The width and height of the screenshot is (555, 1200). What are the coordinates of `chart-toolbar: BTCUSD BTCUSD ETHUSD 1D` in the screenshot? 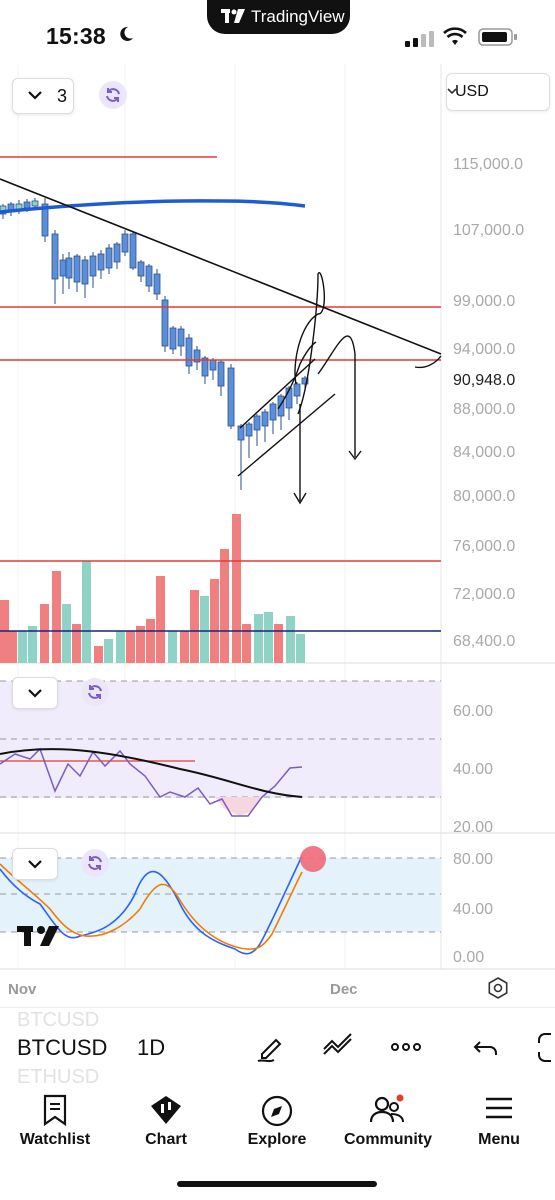 It's located at (277, 1047).